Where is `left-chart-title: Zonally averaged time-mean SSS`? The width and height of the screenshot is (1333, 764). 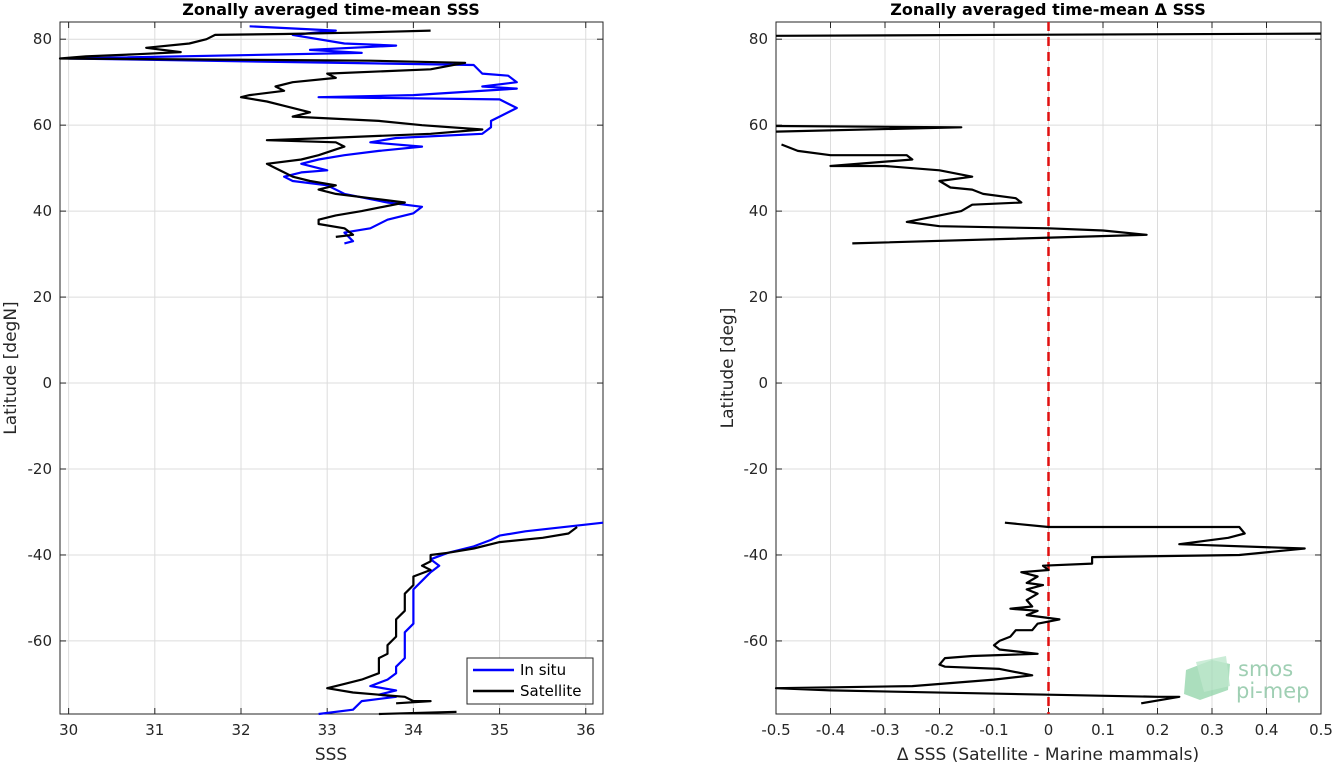
left-chart-title: Zonally averaged time-mean SSS is located at coordinates (331, 9).